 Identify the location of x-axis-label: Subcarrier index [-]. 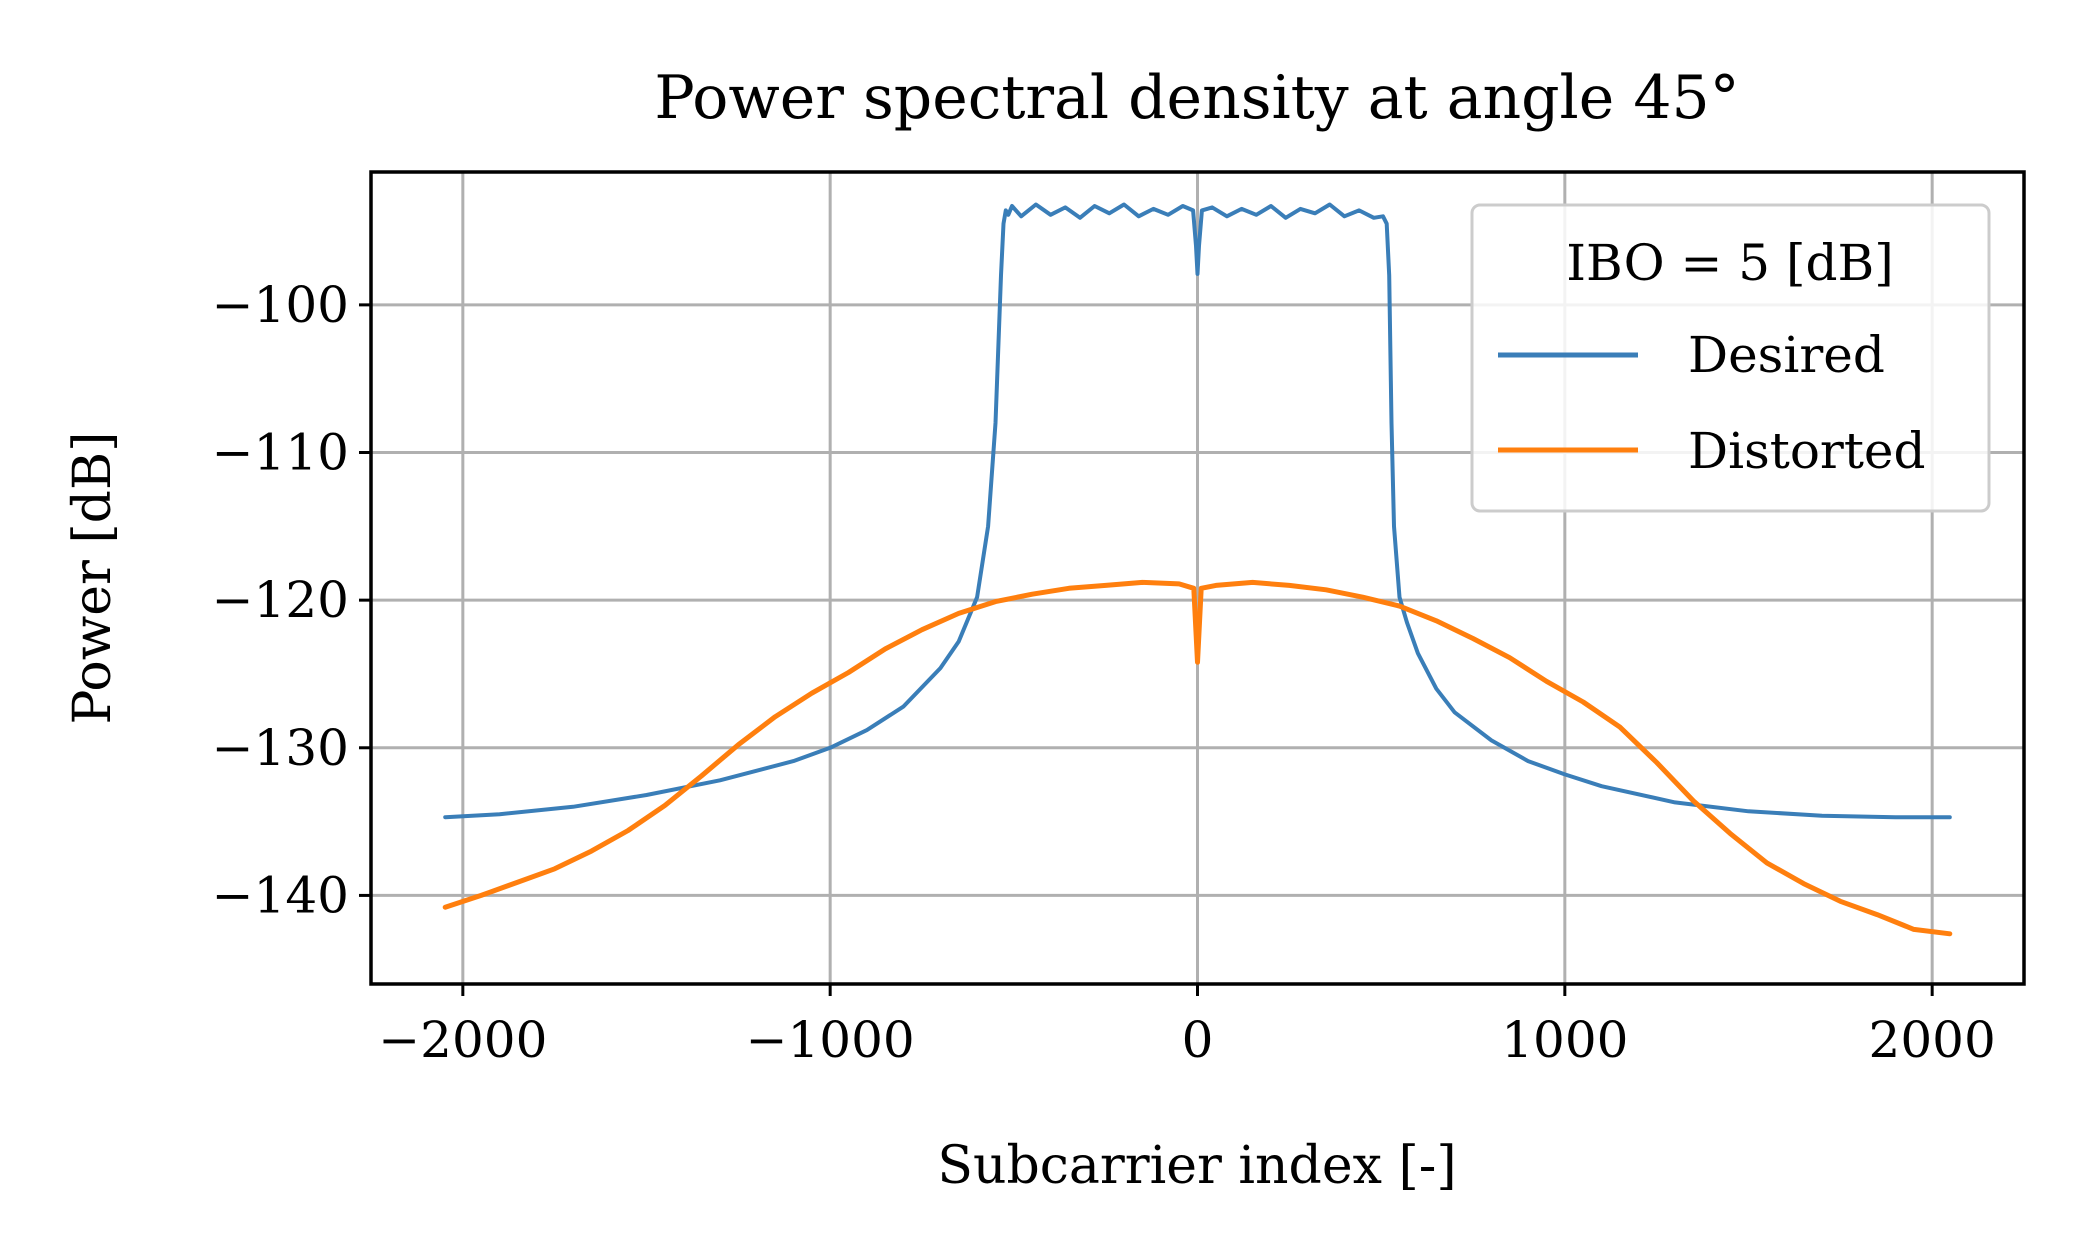
(1196, 1166).